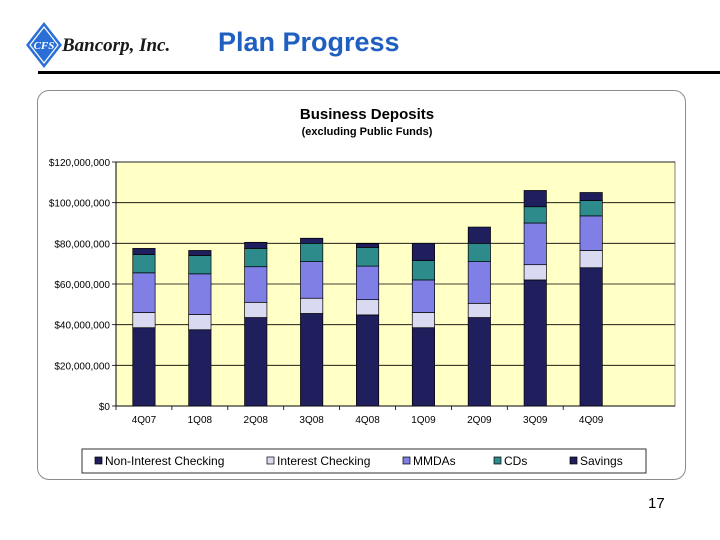  I want to click on y-tick-label: $120,000,000, so click(80, 163).